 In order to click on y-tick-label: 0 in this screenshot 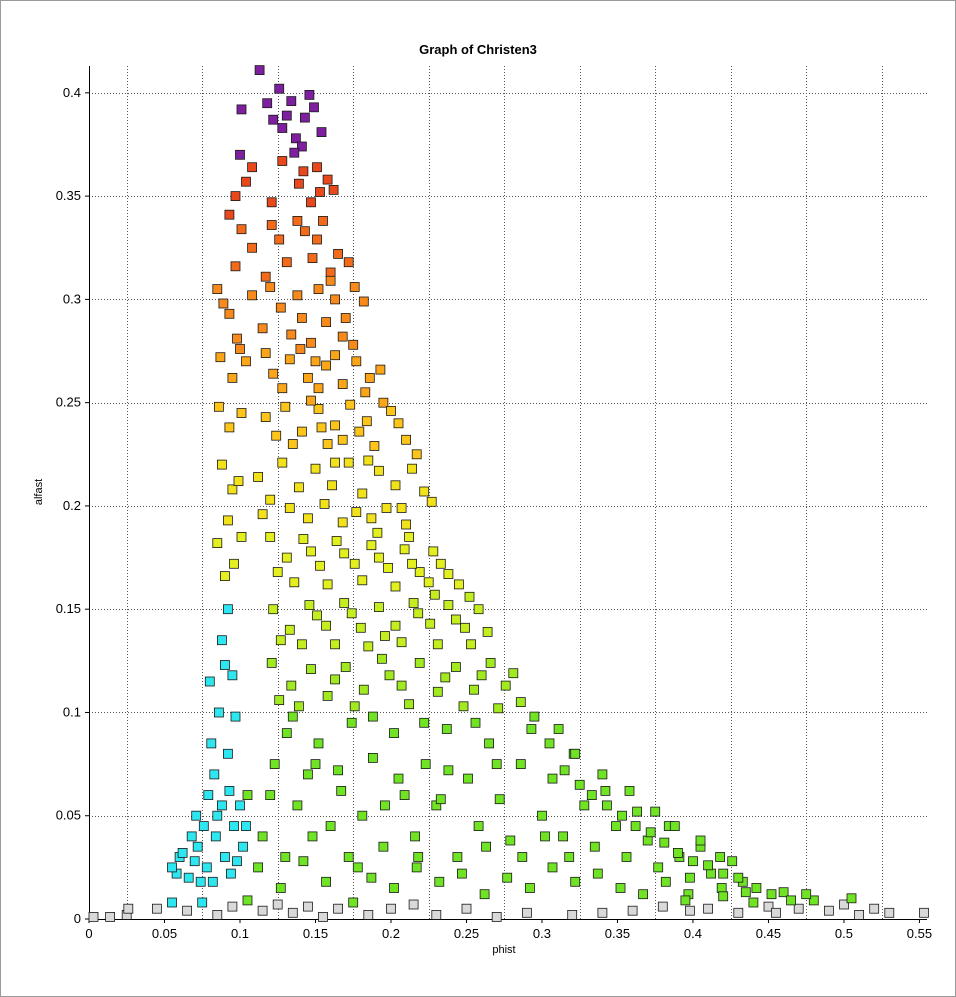, I will do `click(77, 918)`.